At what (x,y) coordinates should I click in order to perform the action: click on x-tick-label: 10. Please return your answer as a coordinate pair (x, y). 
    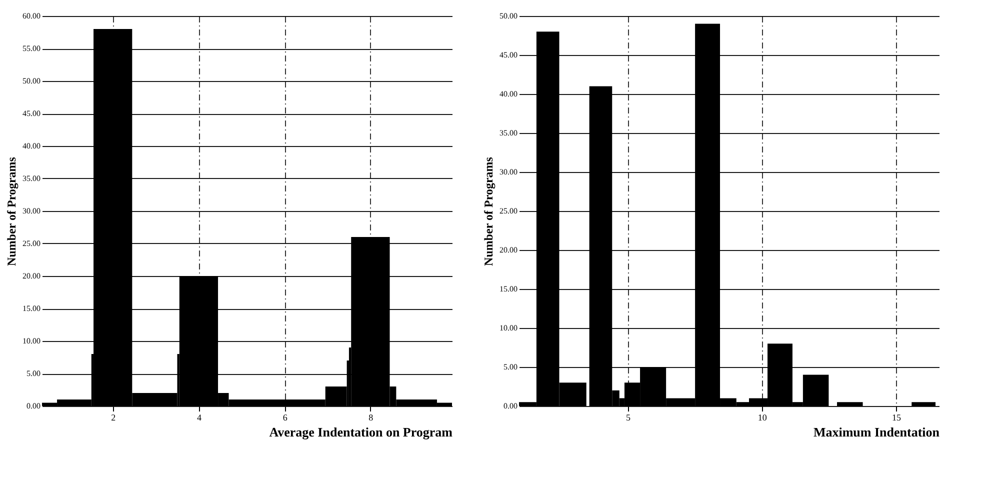
    Looking at the image, I should click on (763, 417).